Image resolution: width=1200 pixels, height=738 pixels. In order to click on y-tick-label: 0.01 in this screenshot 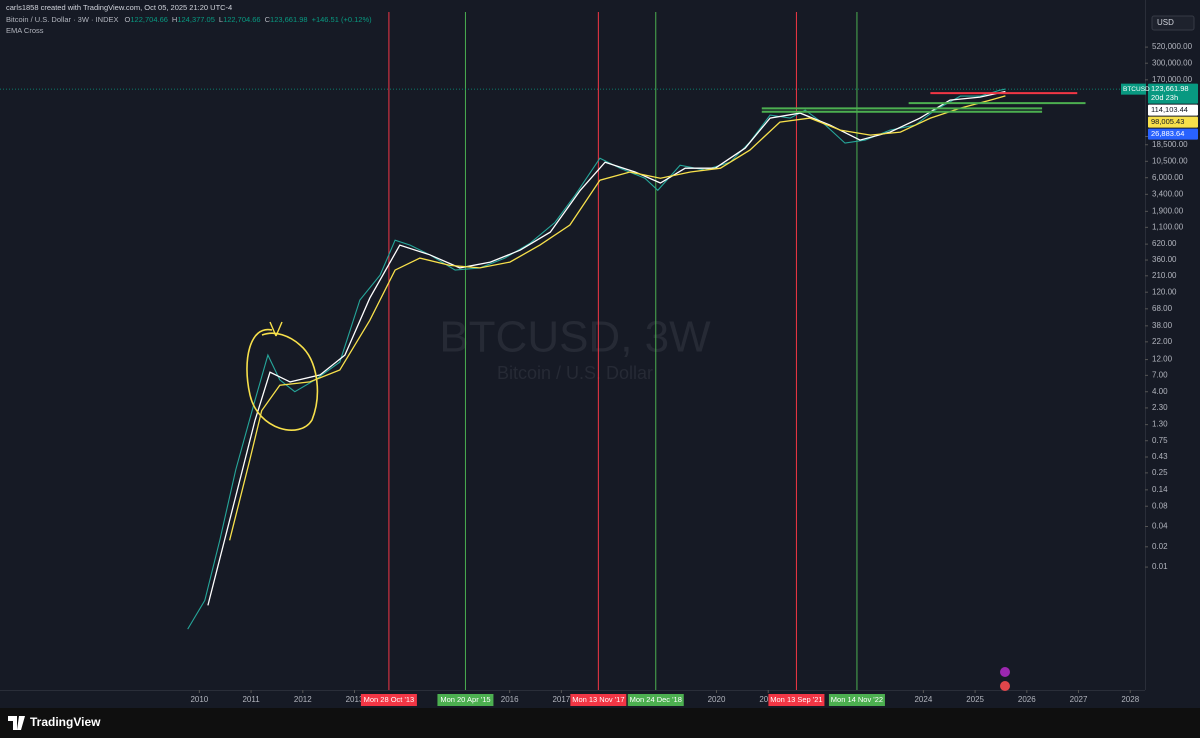, I will do `click(1160, 566)`.